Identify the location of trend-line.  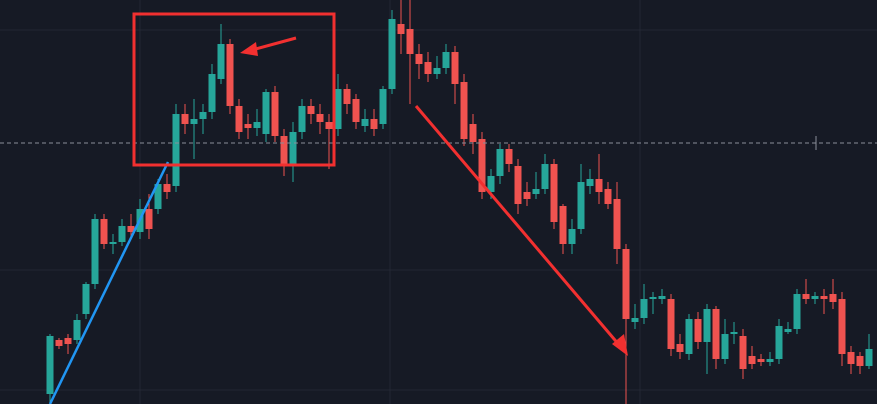
(109, 282).